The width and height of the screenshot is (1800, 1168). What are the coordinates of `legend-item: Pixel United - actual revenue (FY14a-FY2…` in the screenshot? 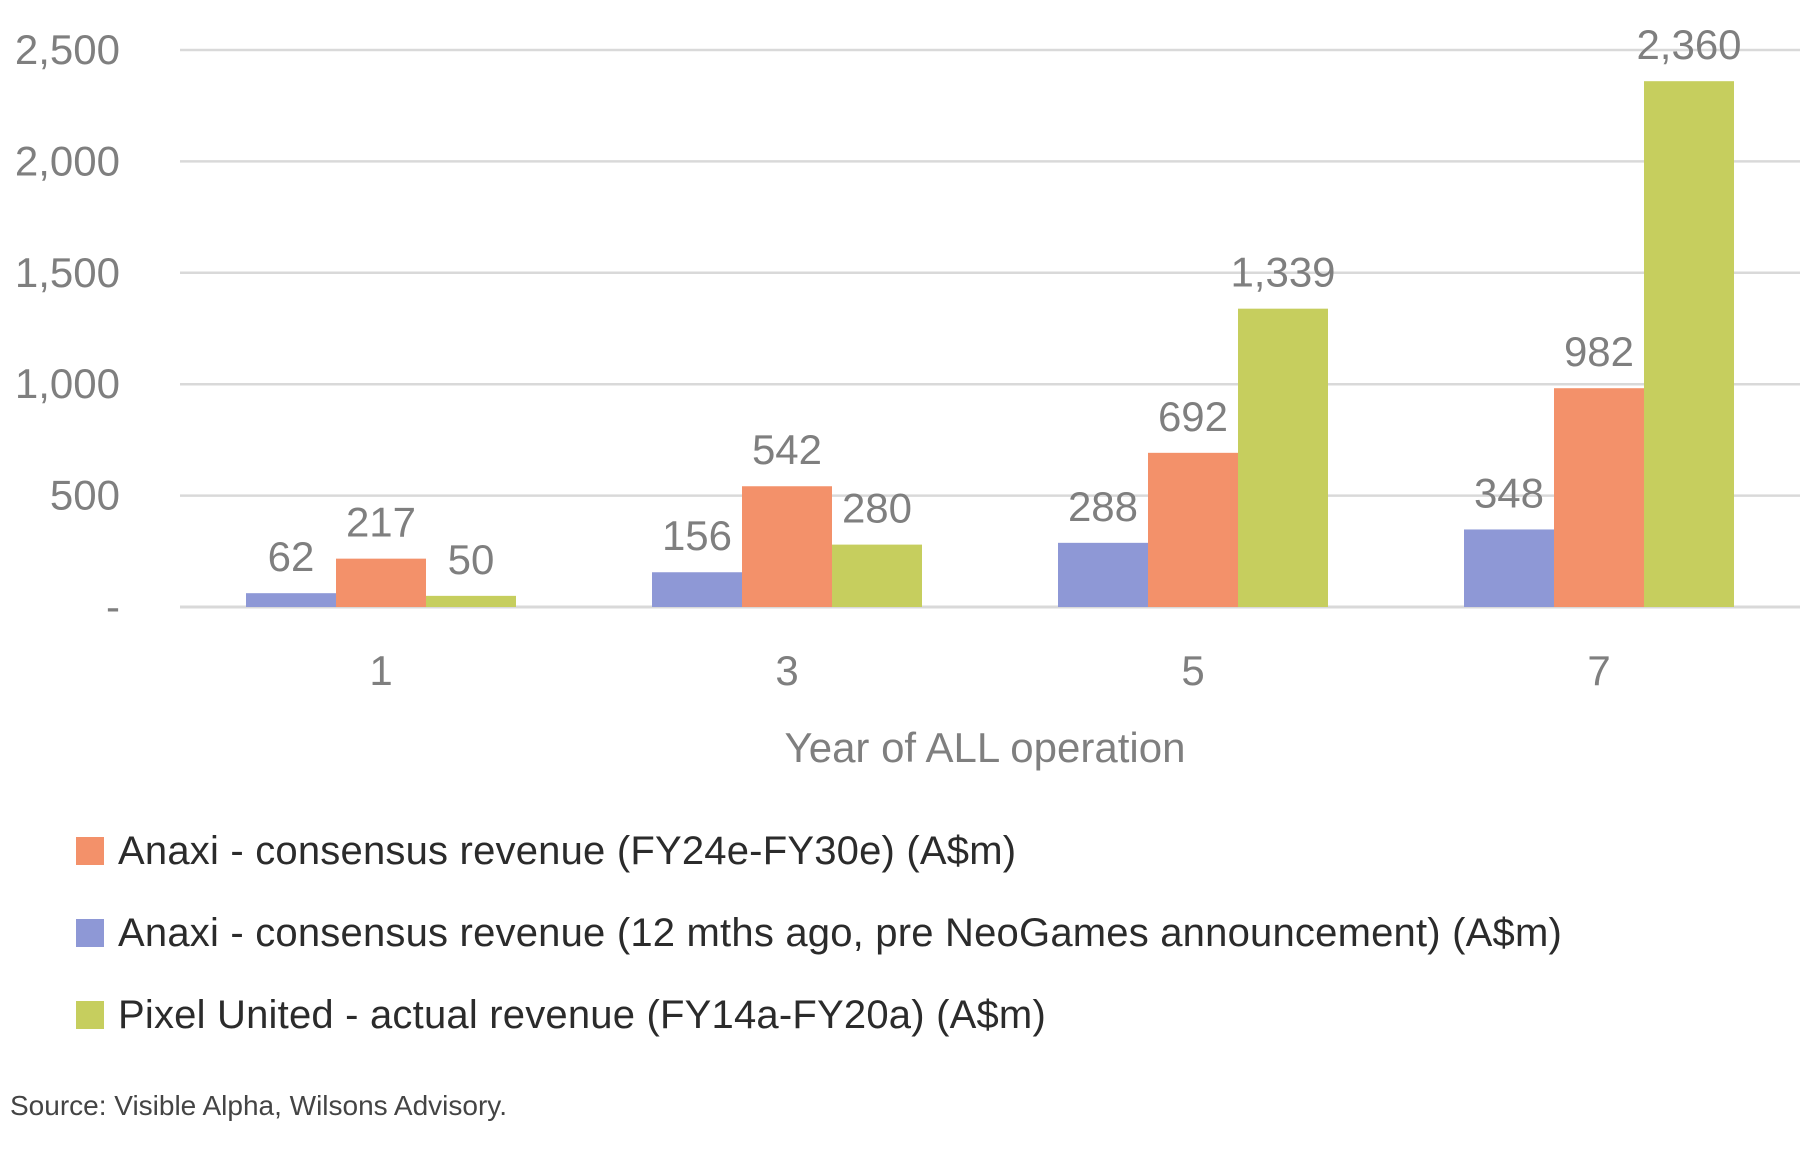 It's located at (819, 1015).